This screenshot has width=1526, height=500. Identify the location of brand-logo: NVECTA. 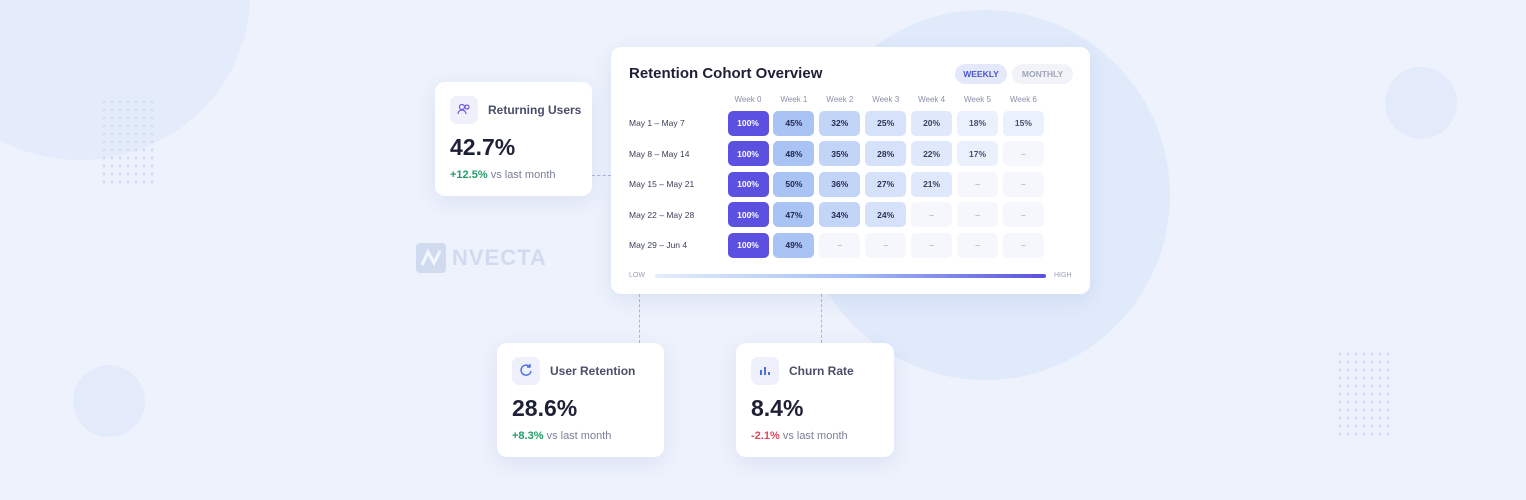
(481, 258).